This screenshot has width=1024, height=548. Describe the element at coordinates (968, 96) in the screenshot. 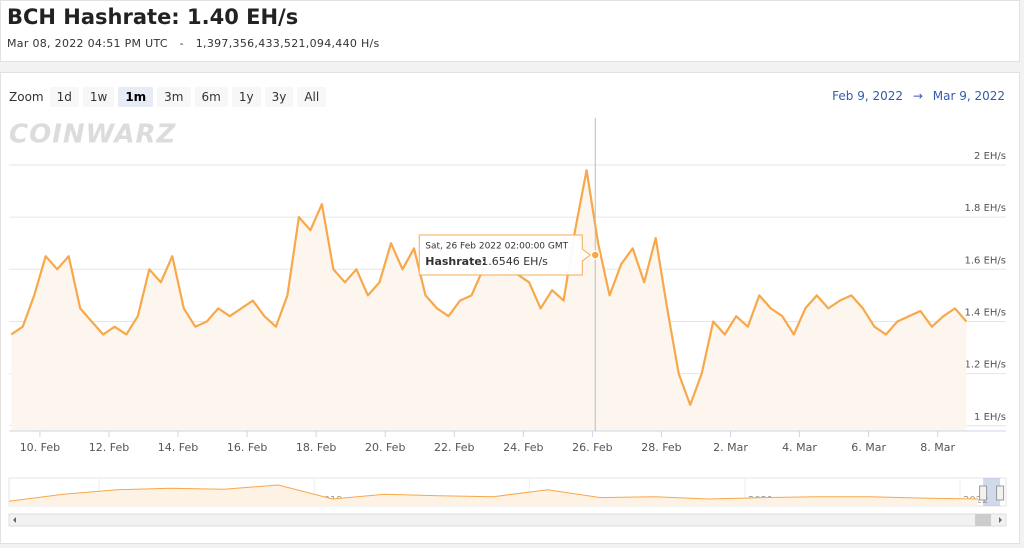

I see `range-to: Mar 9, 2022` at that location.